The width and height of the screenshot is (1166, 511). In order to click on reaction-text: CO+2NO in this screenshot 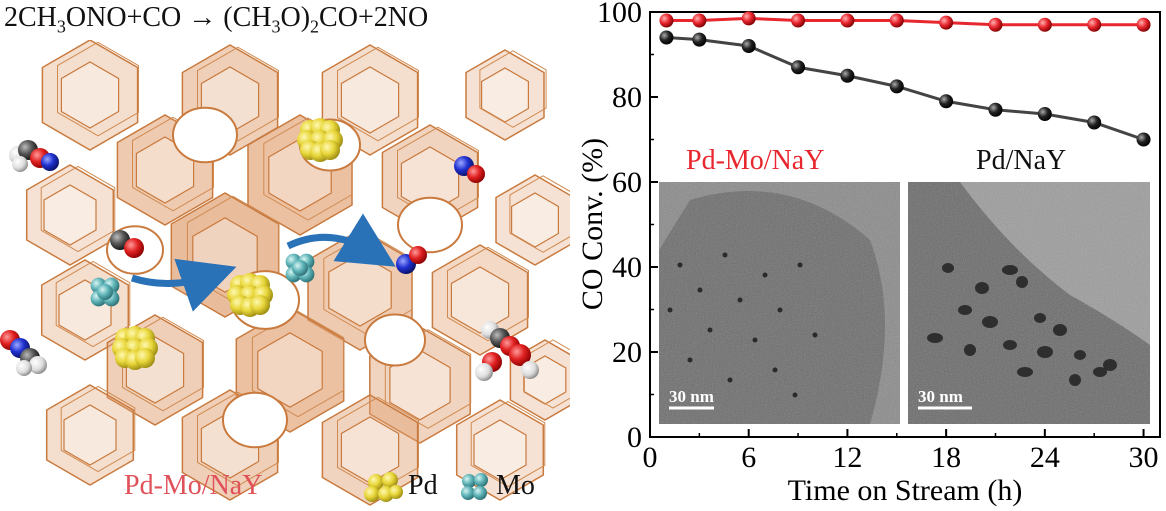, I will do `click(374, 17)`.